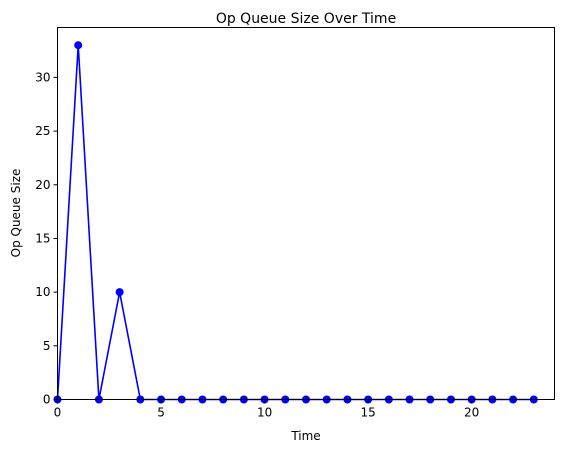  What do you see at coordinates (16, 213) in the screenshot?
I see `y-axis-label: Op Queue Size` at bounding box center [16, 213].